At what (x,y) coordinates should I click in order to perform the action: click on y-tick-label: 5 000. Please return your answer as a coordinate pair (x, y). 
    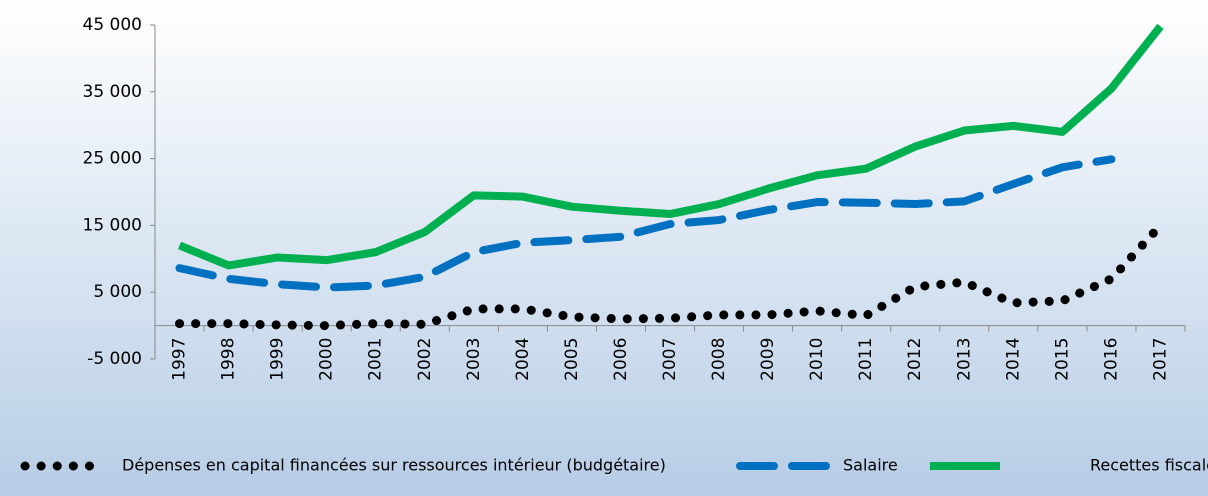
    Looking at the image, I should click on (117, 292).